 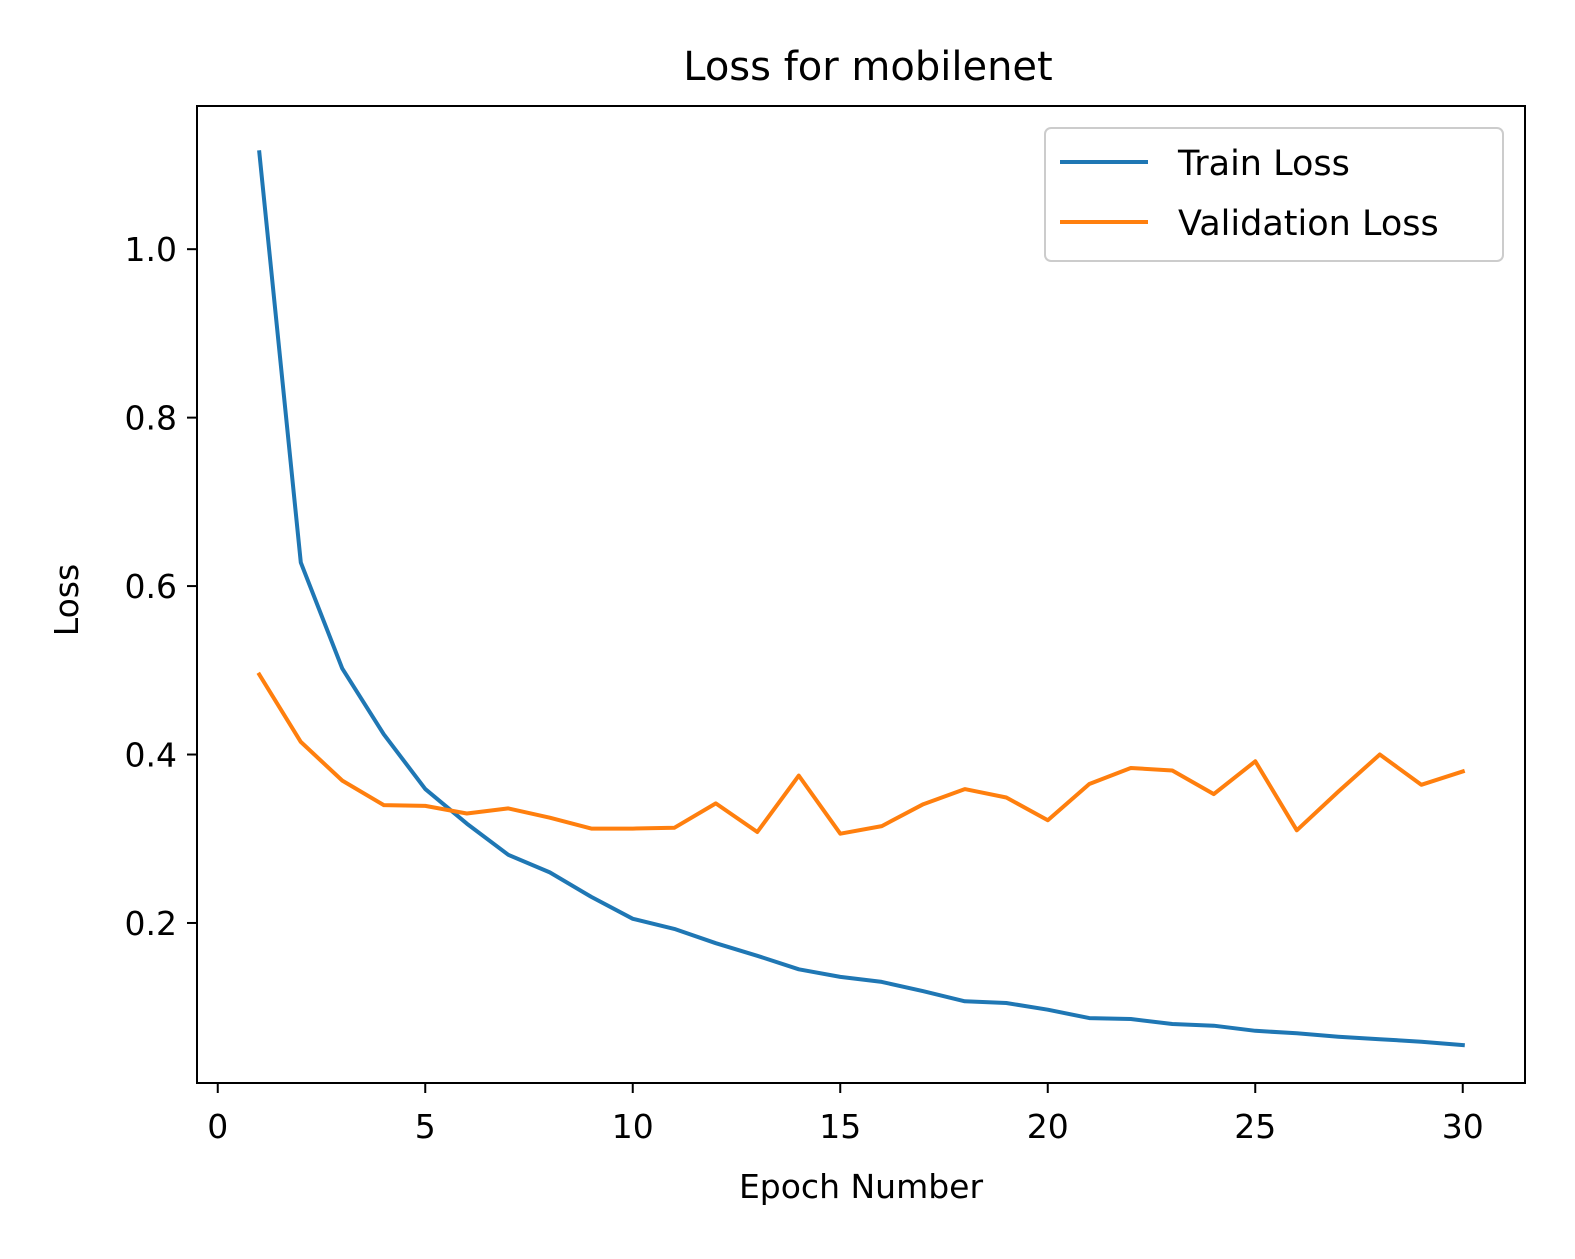 What do you see at coordinates (1255, 1126) in the screenshot?
I see `x-tick-label: 25` at bounding box center [1255, 1126].